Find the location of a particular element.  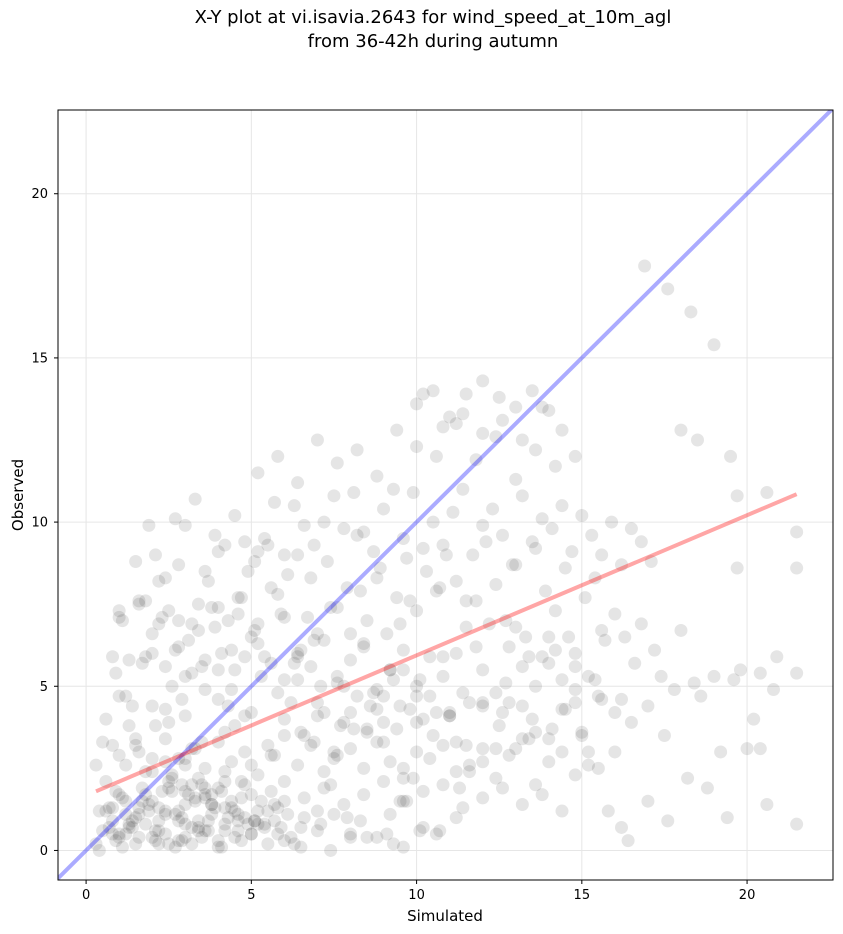

y-axis-label: Observed is located at coordinates (18, 495).